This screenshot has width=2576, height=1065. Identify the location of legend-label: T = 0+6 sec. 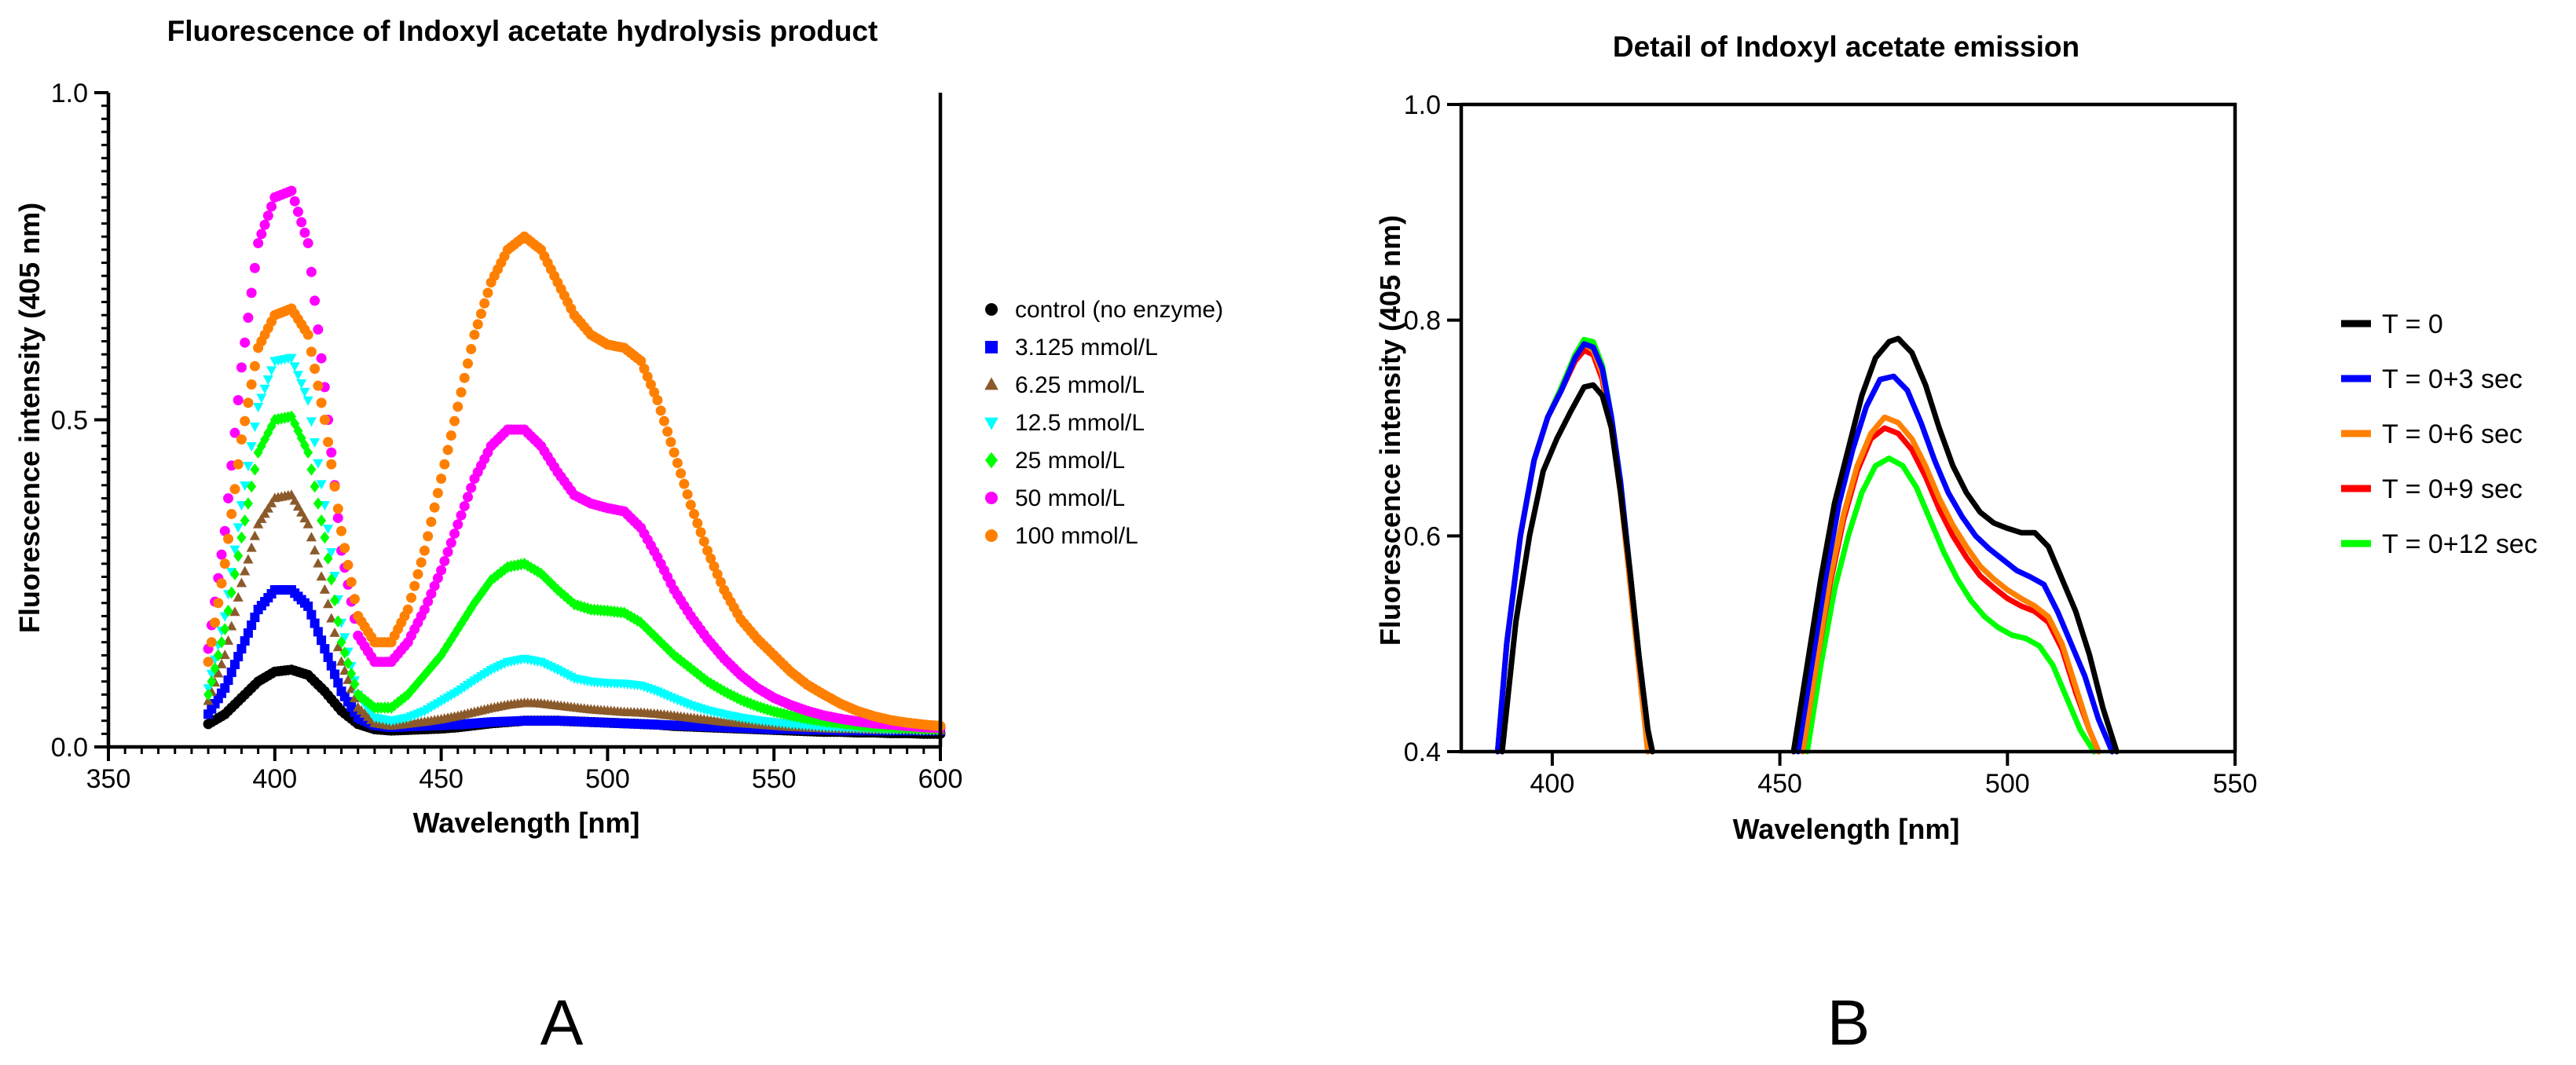
(2452, 434).